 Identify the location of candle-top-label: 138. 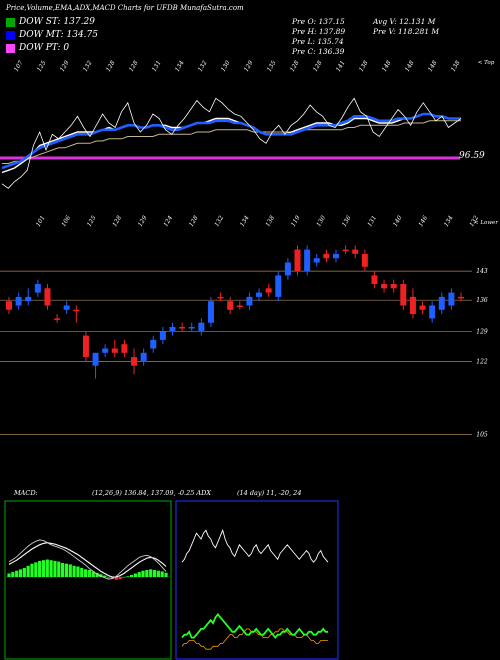
(270, 221).